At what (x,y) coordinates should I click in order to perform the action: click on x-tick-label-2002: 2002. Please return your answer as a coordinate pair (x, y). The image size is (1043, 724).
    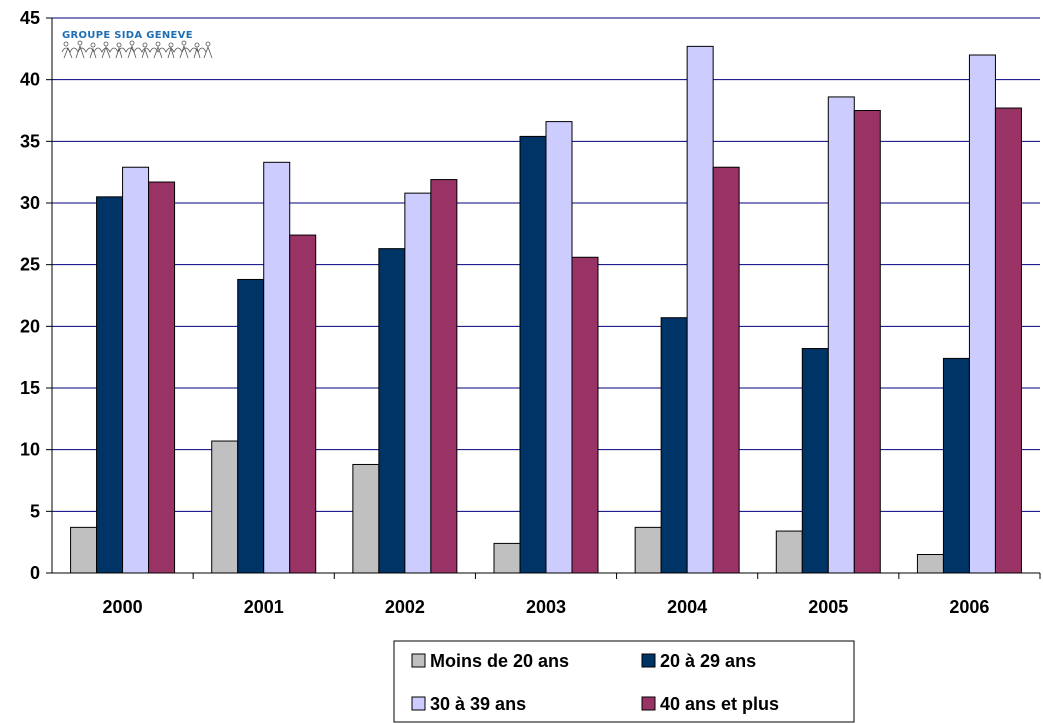
    Looking at the image, I should click on (405, 607).